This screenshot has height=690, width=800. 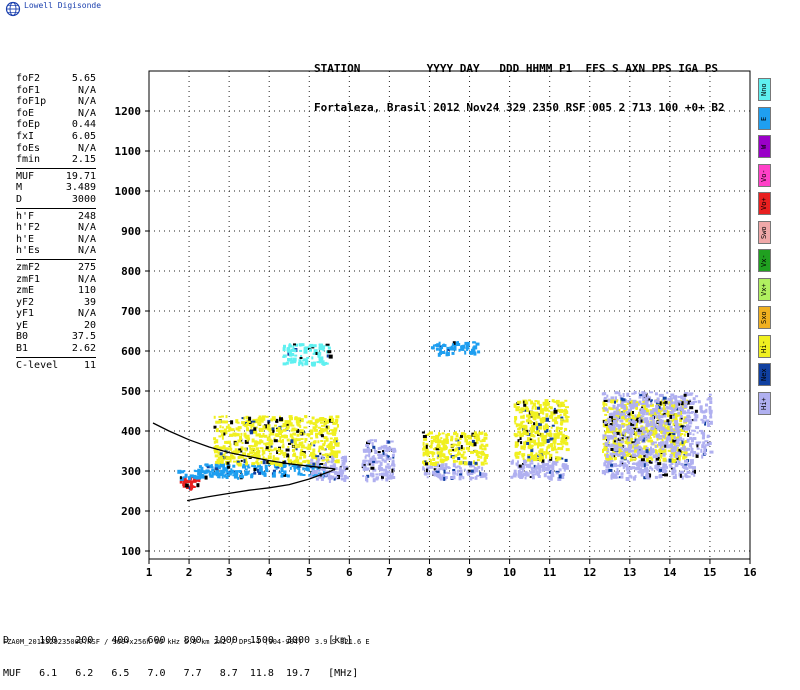 I want to click on legend-swatch: Hi+, so click(x=764, y=403).